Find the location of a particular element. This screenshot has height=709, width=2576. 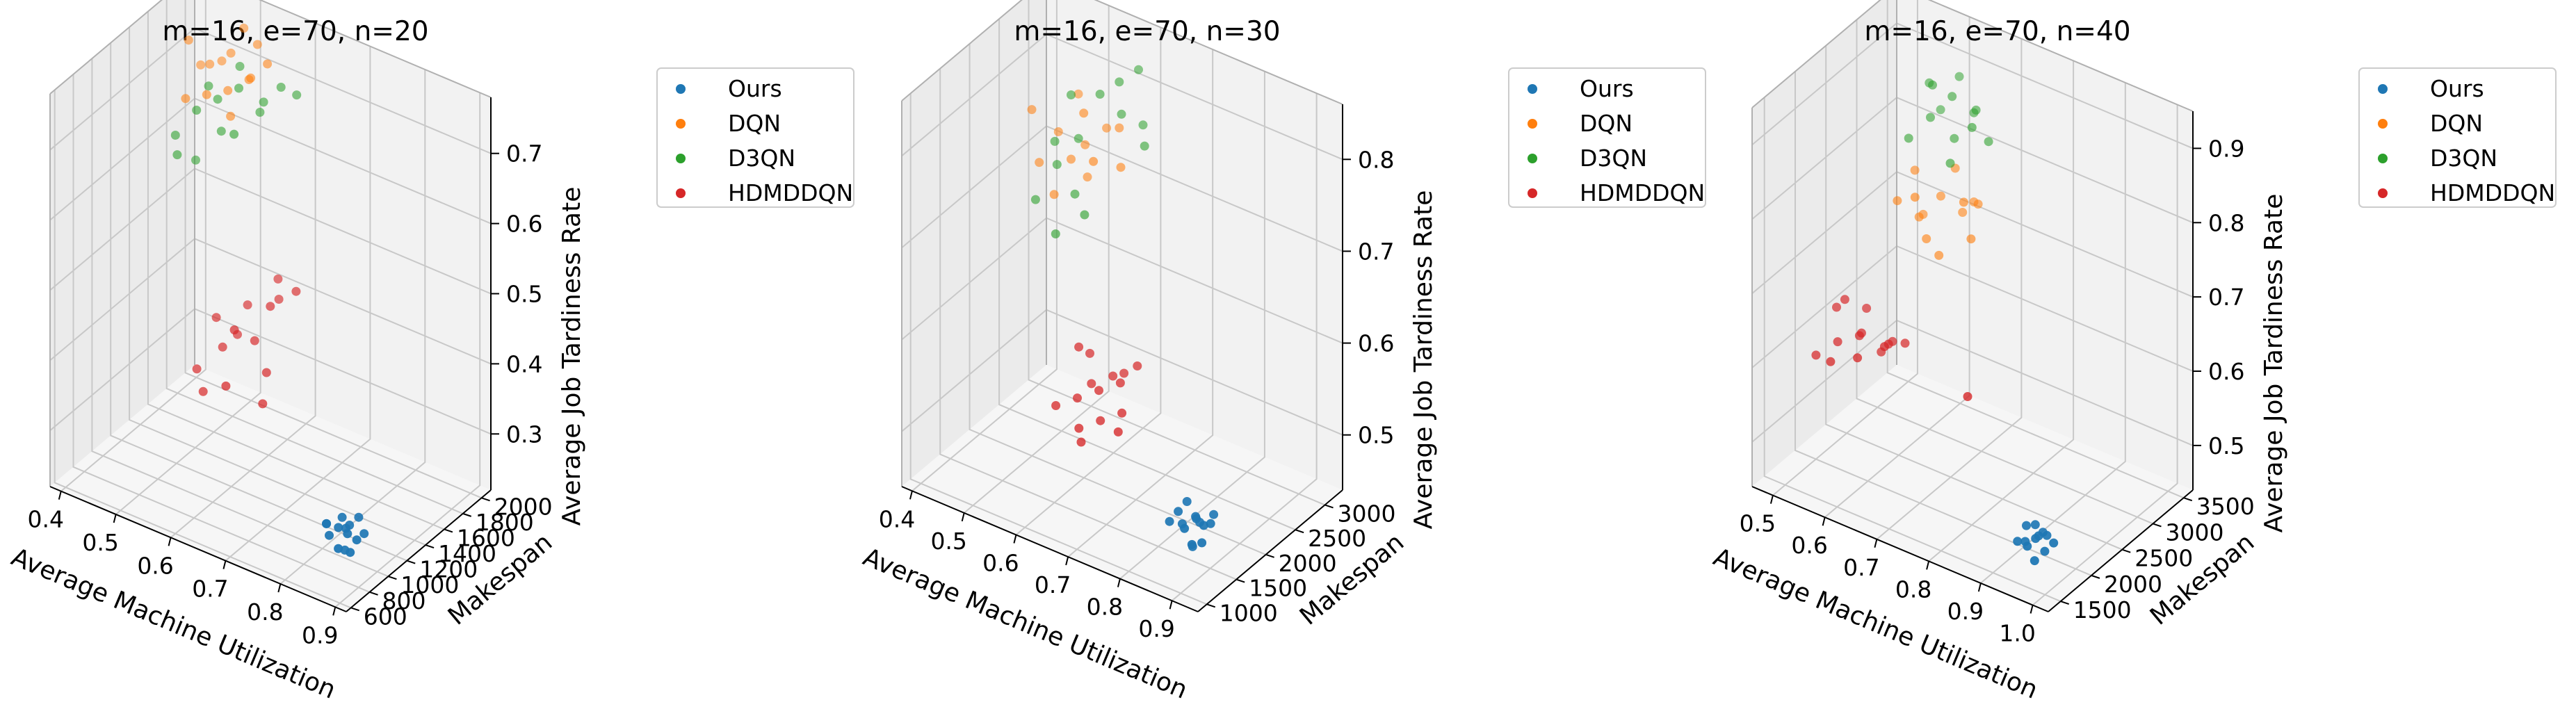

legend: Ours DQN D3QN HDMDDQN is located at coordinates (2457, 137).